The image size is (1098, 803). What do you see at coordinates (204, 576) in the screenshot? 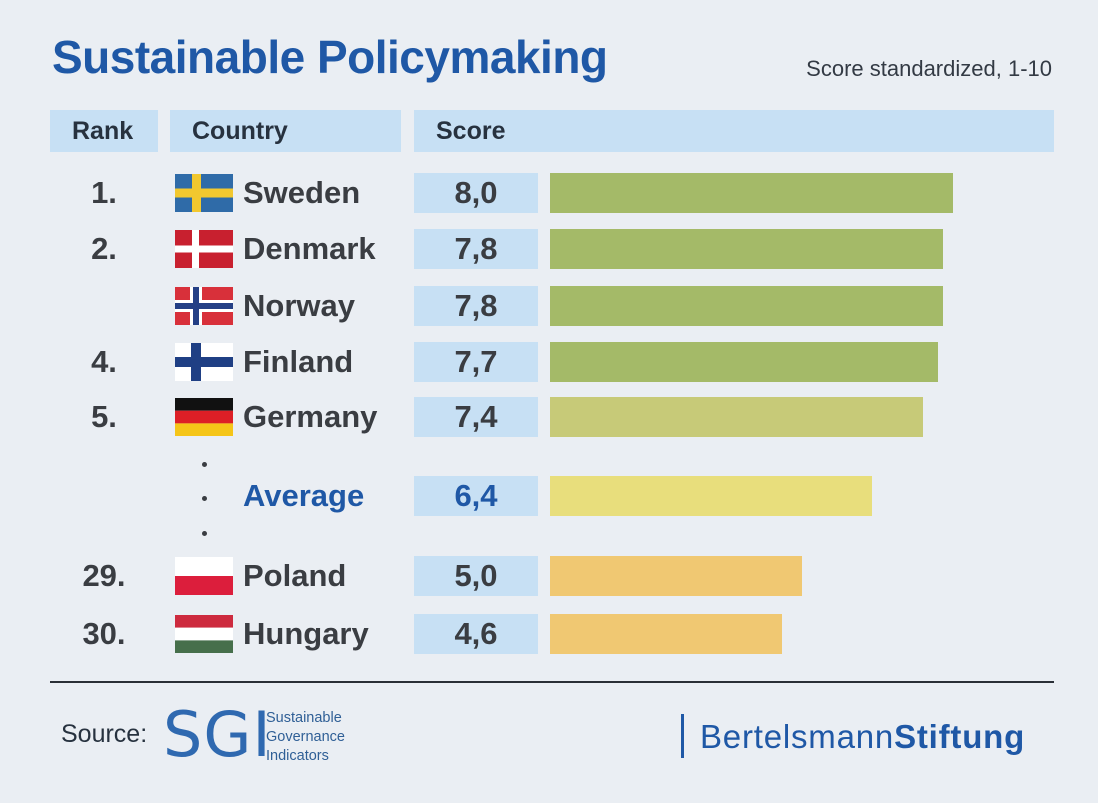
I see `poland-flag` at bounding box center [204, 576].